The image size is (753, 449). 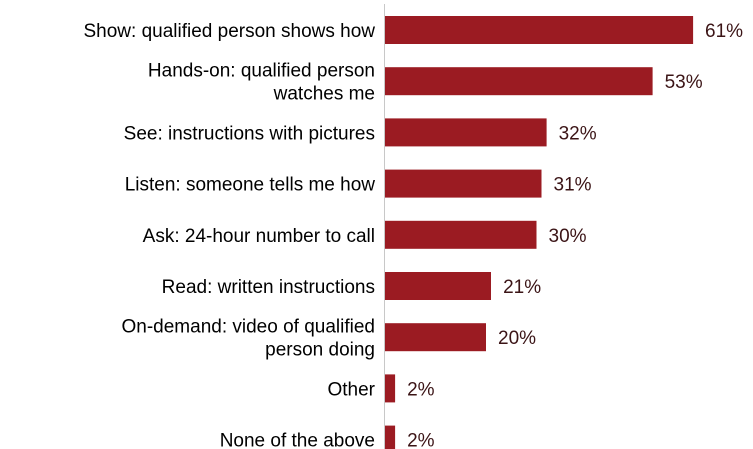 I want to click on value-label-7: 2%, so click(x=421, y=389).